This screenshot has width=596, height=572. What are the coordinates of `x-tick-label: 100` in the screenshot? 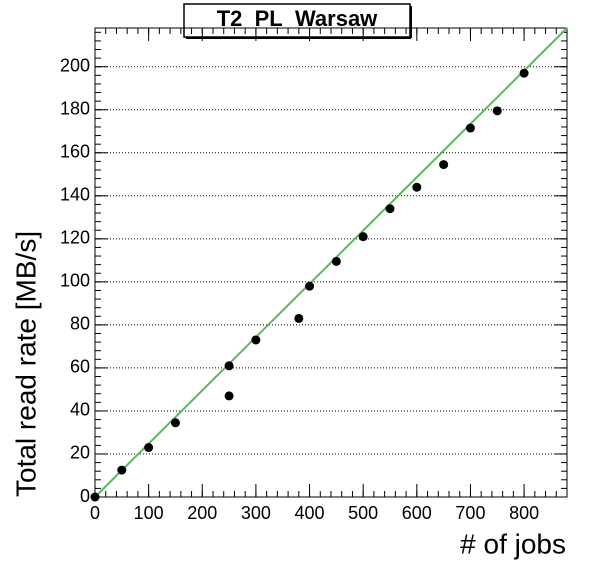 It's located at (149, 513).